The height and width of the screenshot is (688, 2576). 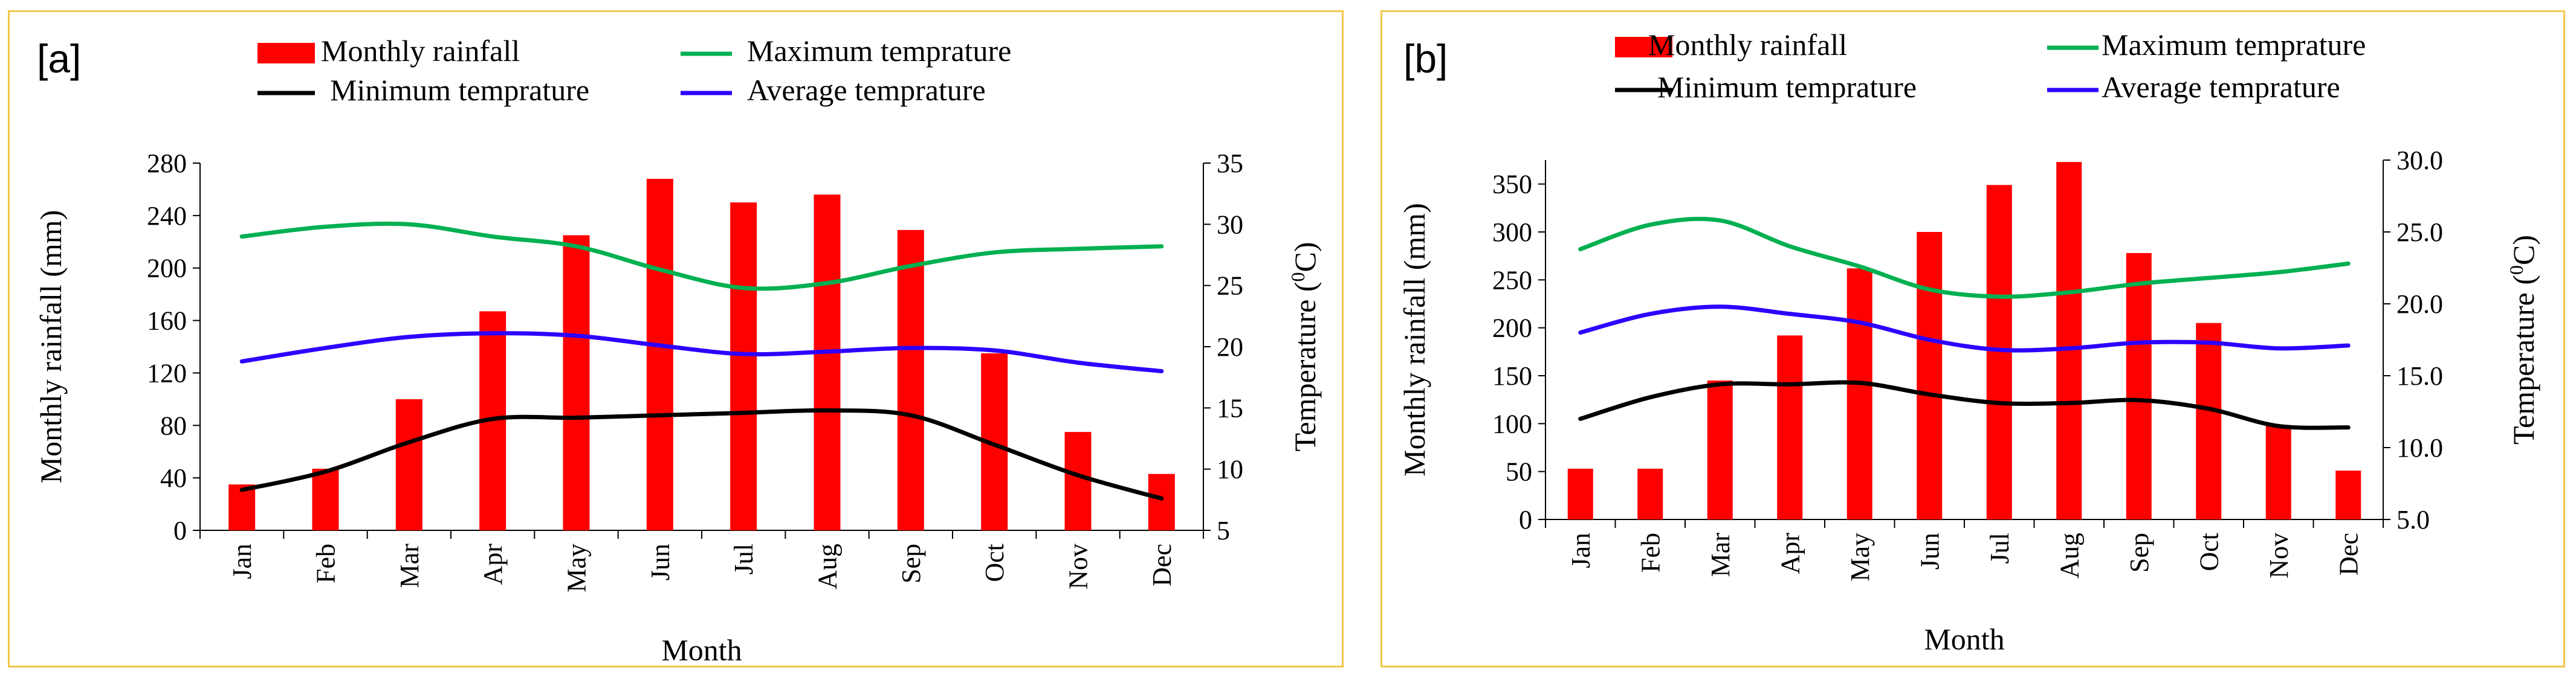 I want to click on y-tick-label: 150, so click(x=1512, y=376).